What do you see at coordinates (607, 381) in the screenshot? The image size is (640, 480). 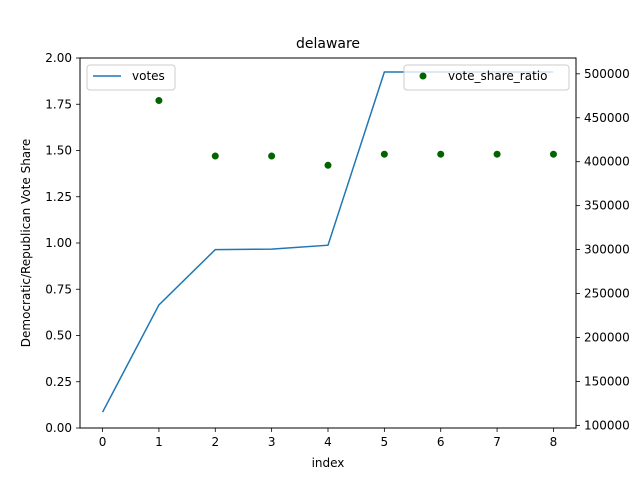 I see `y2-tick-label: 150000` at bounding box center [607, 381].